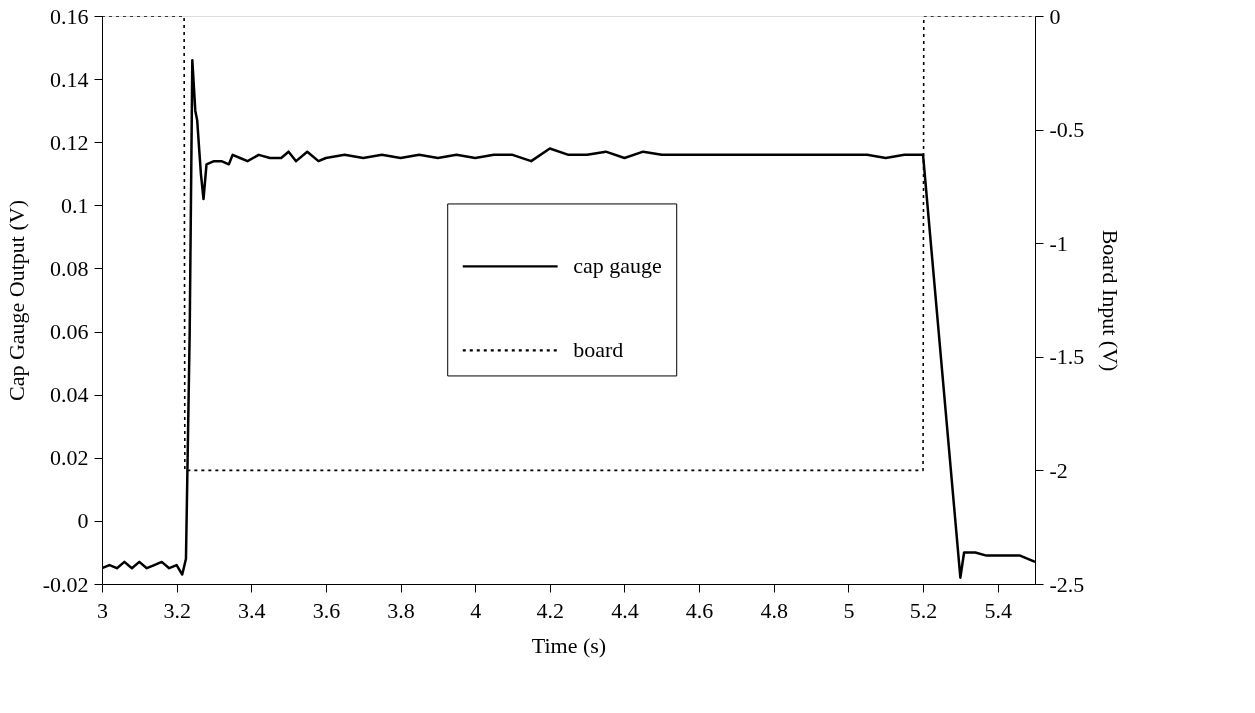 This screenshot has width=1255, height=713. I want to click on y-tick-label: 0.08, so click(69, 268).